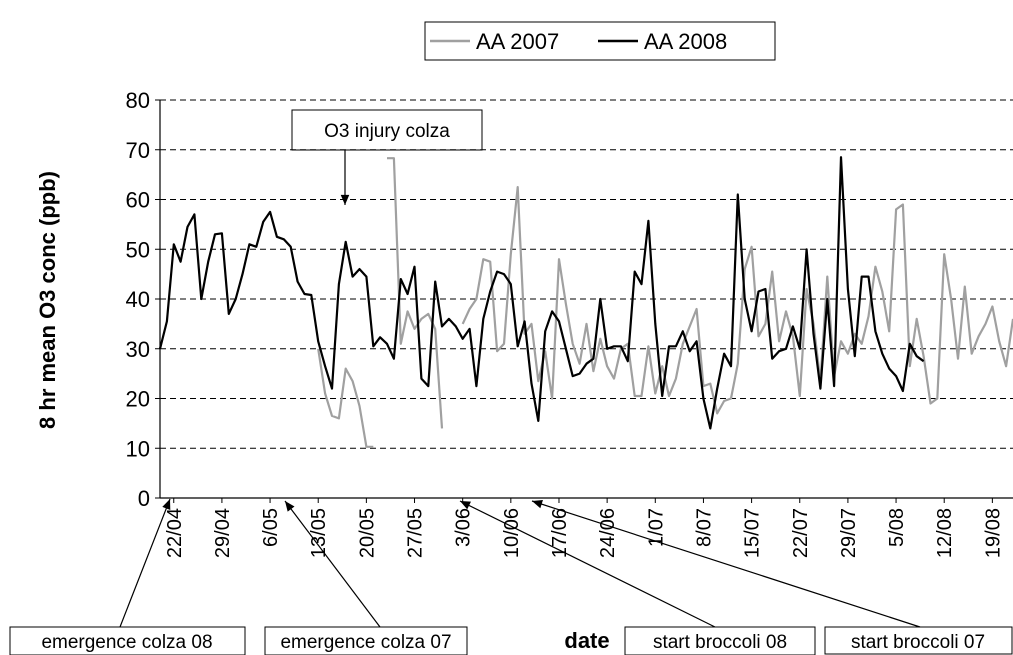  I want to click on x-tick-label: 19/08, so click(993, 533).